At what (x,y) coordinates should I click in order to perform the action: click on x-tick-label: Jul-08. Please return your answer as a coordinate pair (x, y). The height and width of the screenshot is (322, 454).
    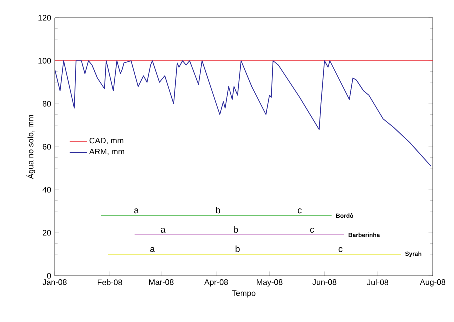
    Looking at the image, I should click on (378, 283).